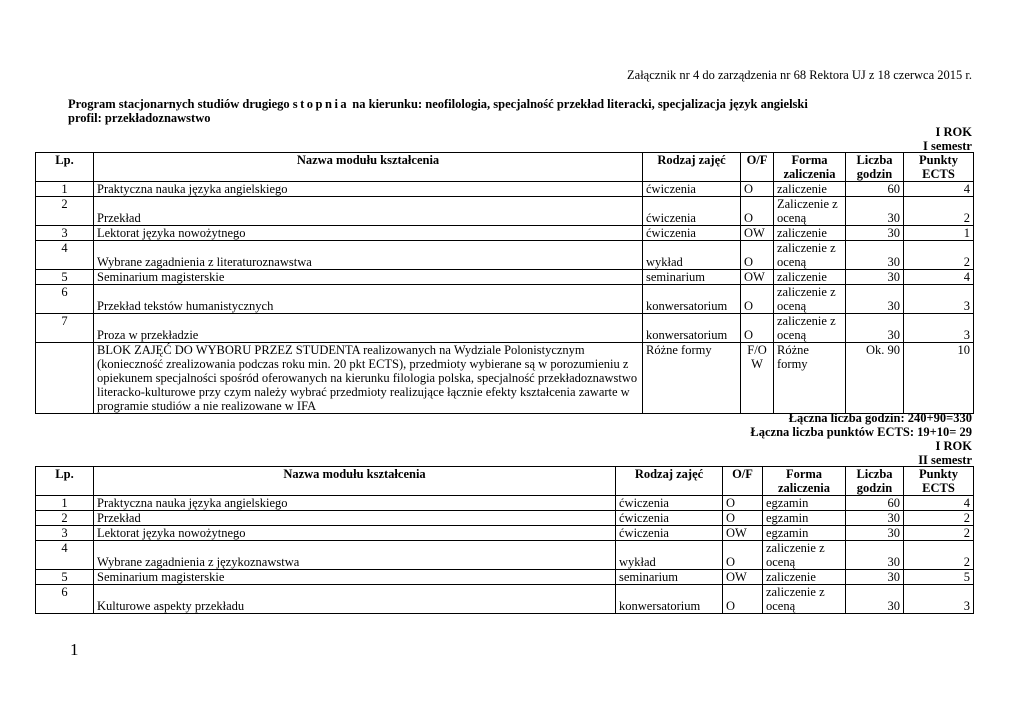 The width and height of the screenshot is (1024, 725). What do you see at coordinates (64, 599) in the screenshot?
I see `cell-lp: 6` at bounding box center [64, 599].